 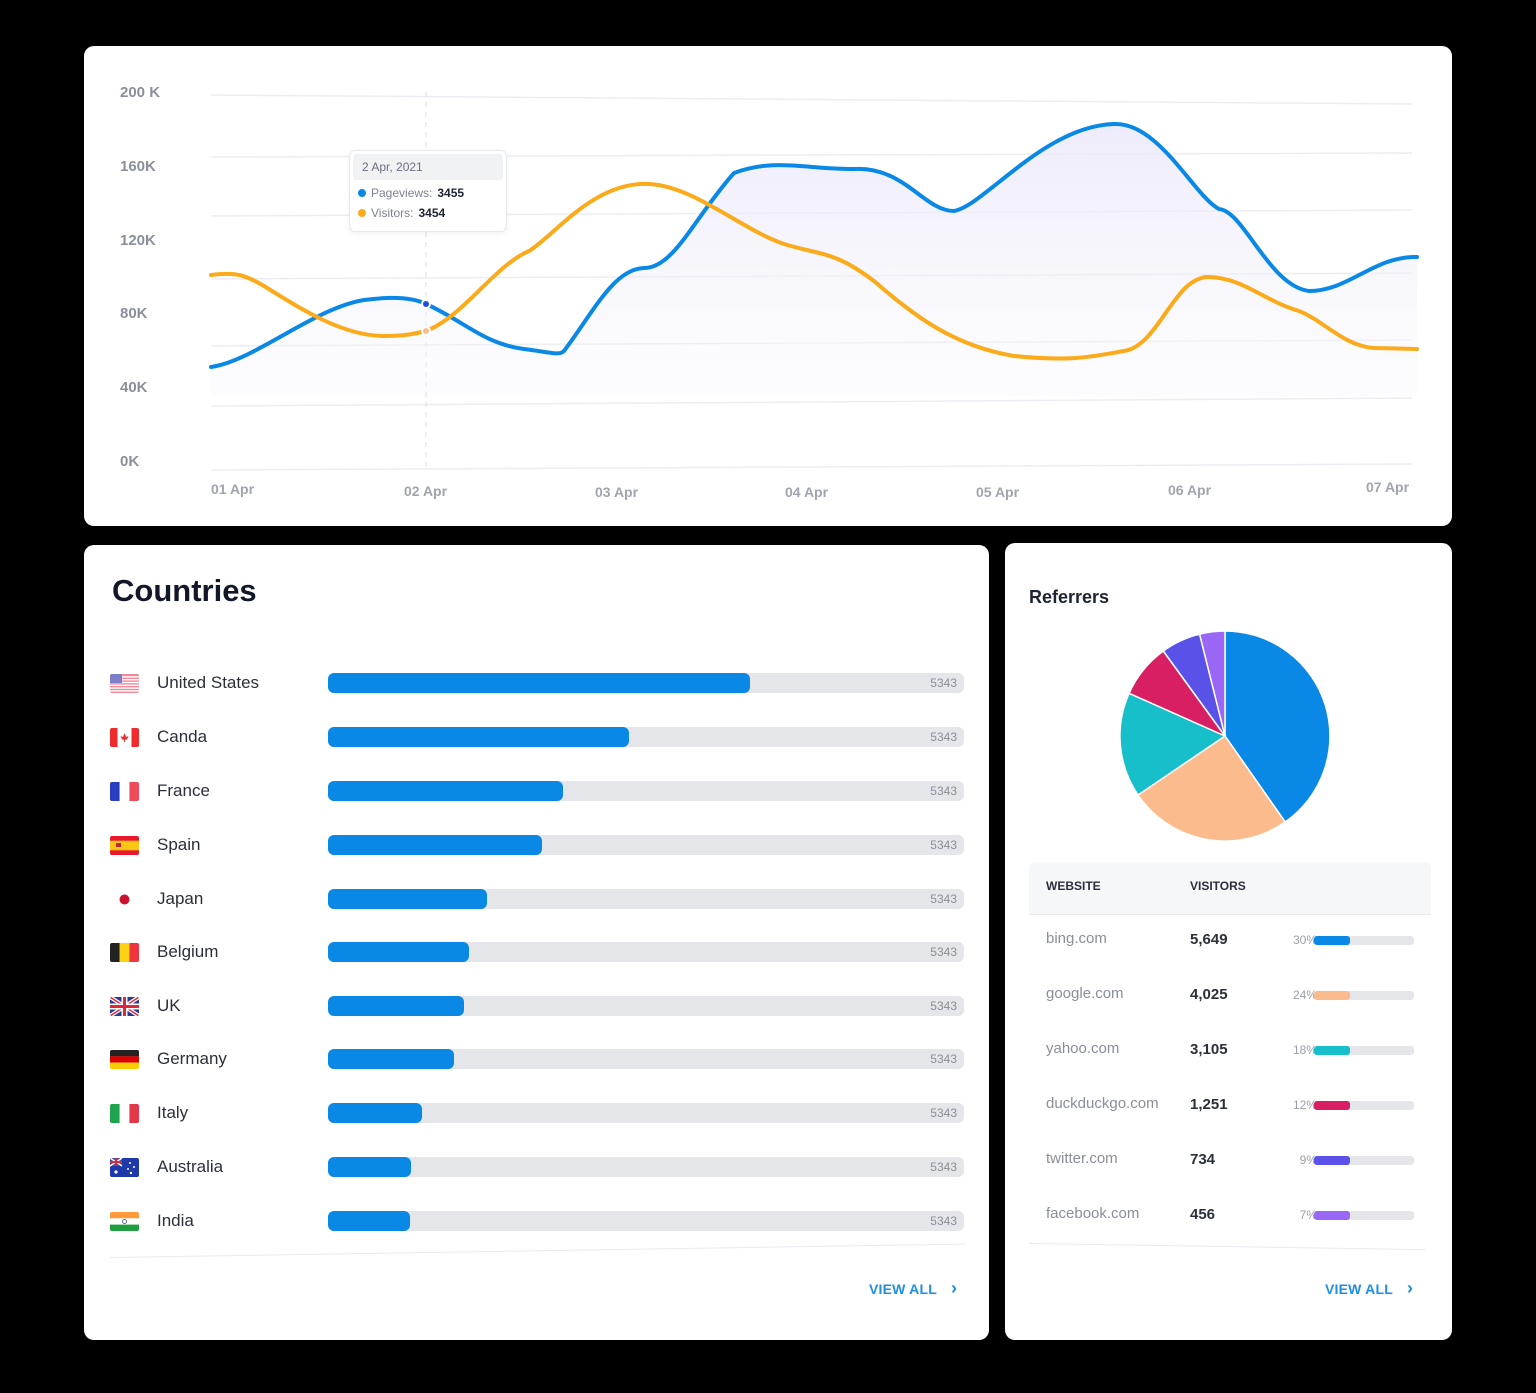 I want to click on country-name: Canda, so click(x=182, y=736).